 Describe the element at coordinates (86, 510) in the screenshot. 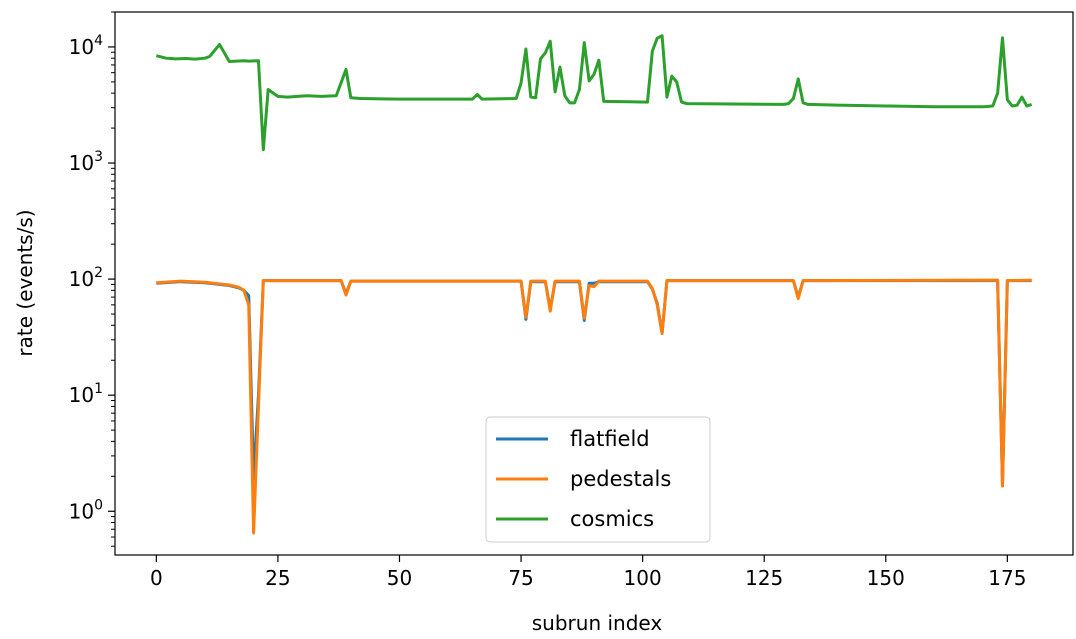

I see `y-tick-label: 10⁰` at that location.